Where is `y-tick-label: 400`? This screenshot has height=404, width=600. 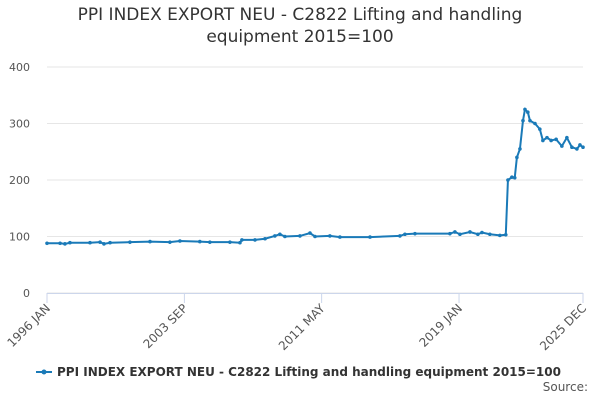
y-tick-label: 400 is located at coordinates (19, 67).